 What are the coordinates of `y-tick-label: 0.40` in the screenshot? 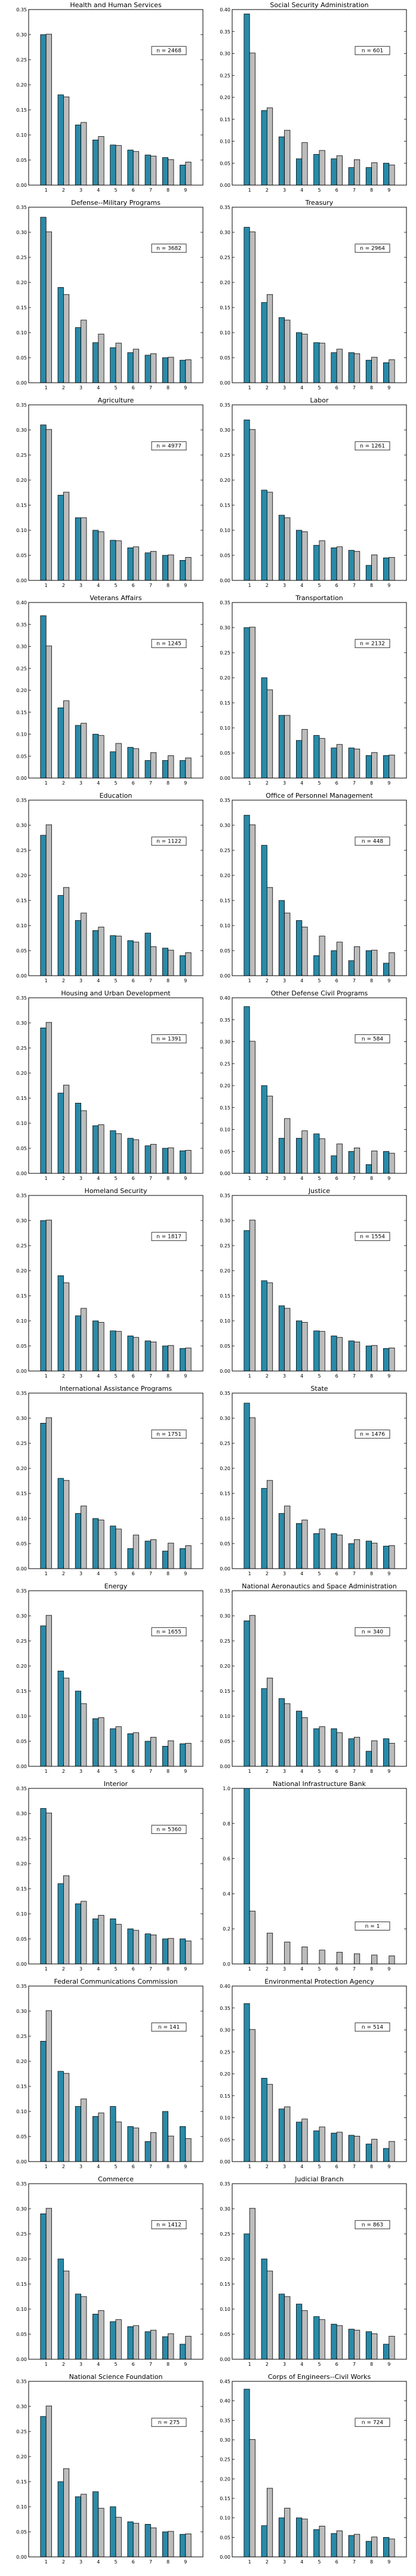 It's located at (225, 10).